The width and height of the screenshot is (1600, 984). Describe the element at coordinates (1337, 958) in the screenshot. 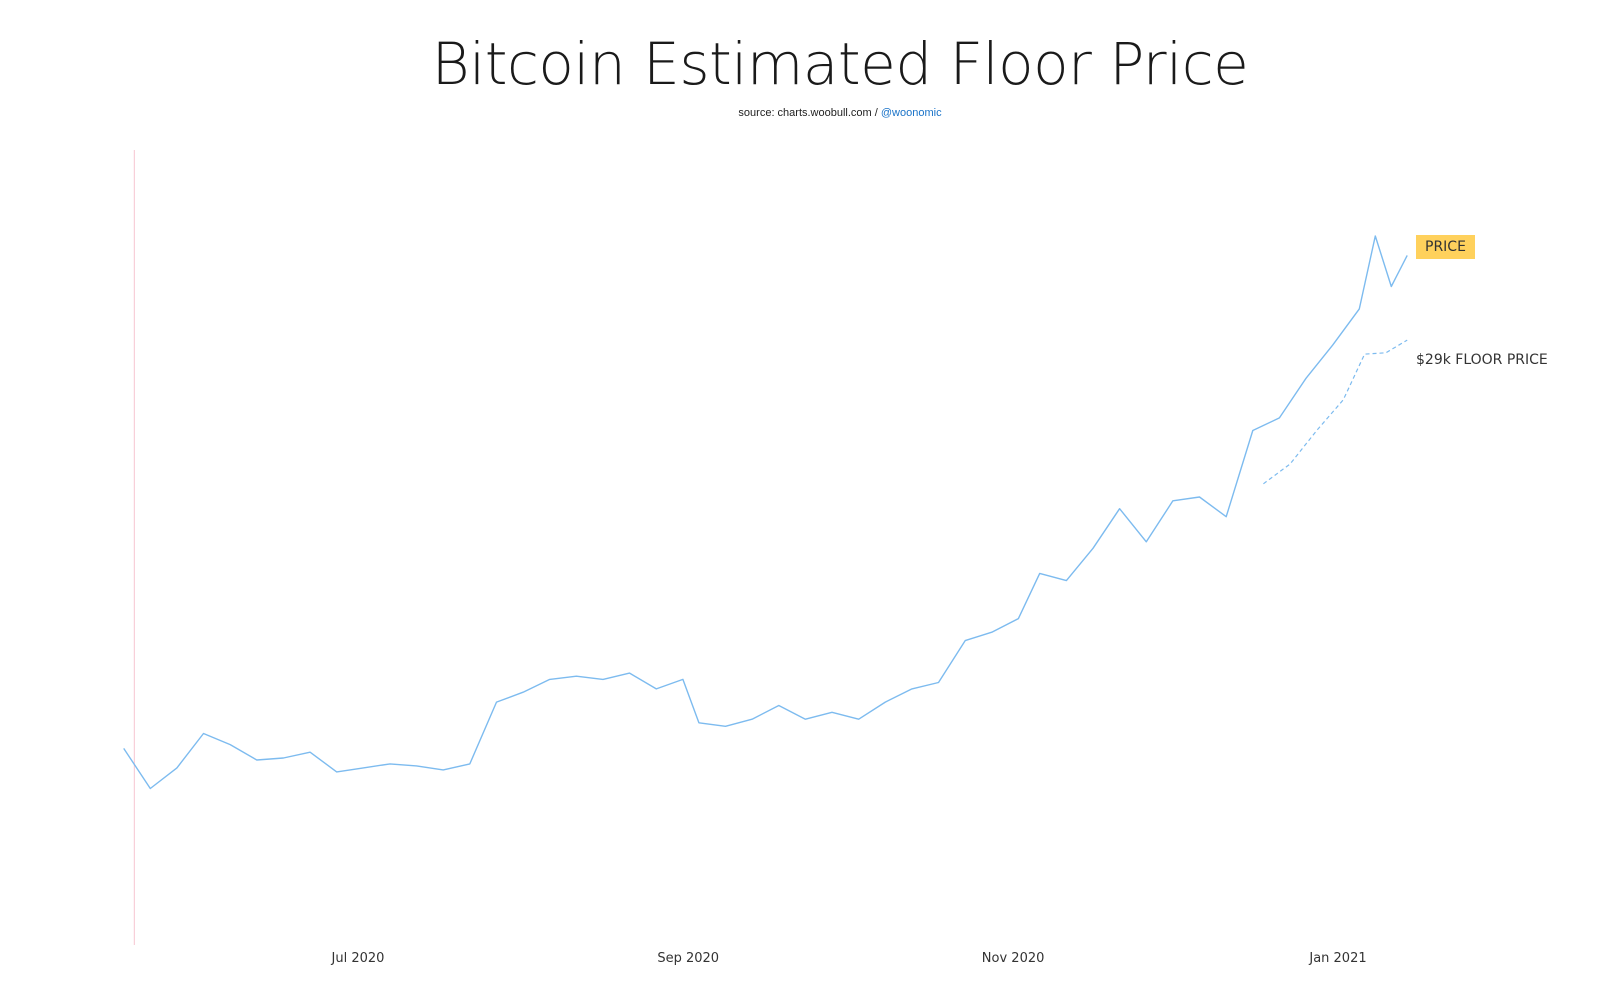

I see `x-axis-tick-label: Jan 2021` at that location.